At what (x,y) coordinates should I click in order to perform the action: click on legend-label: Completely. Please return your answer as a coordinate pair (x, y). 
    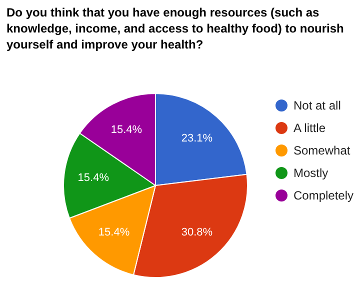
    Looking at the image, I should click on (324, 195).